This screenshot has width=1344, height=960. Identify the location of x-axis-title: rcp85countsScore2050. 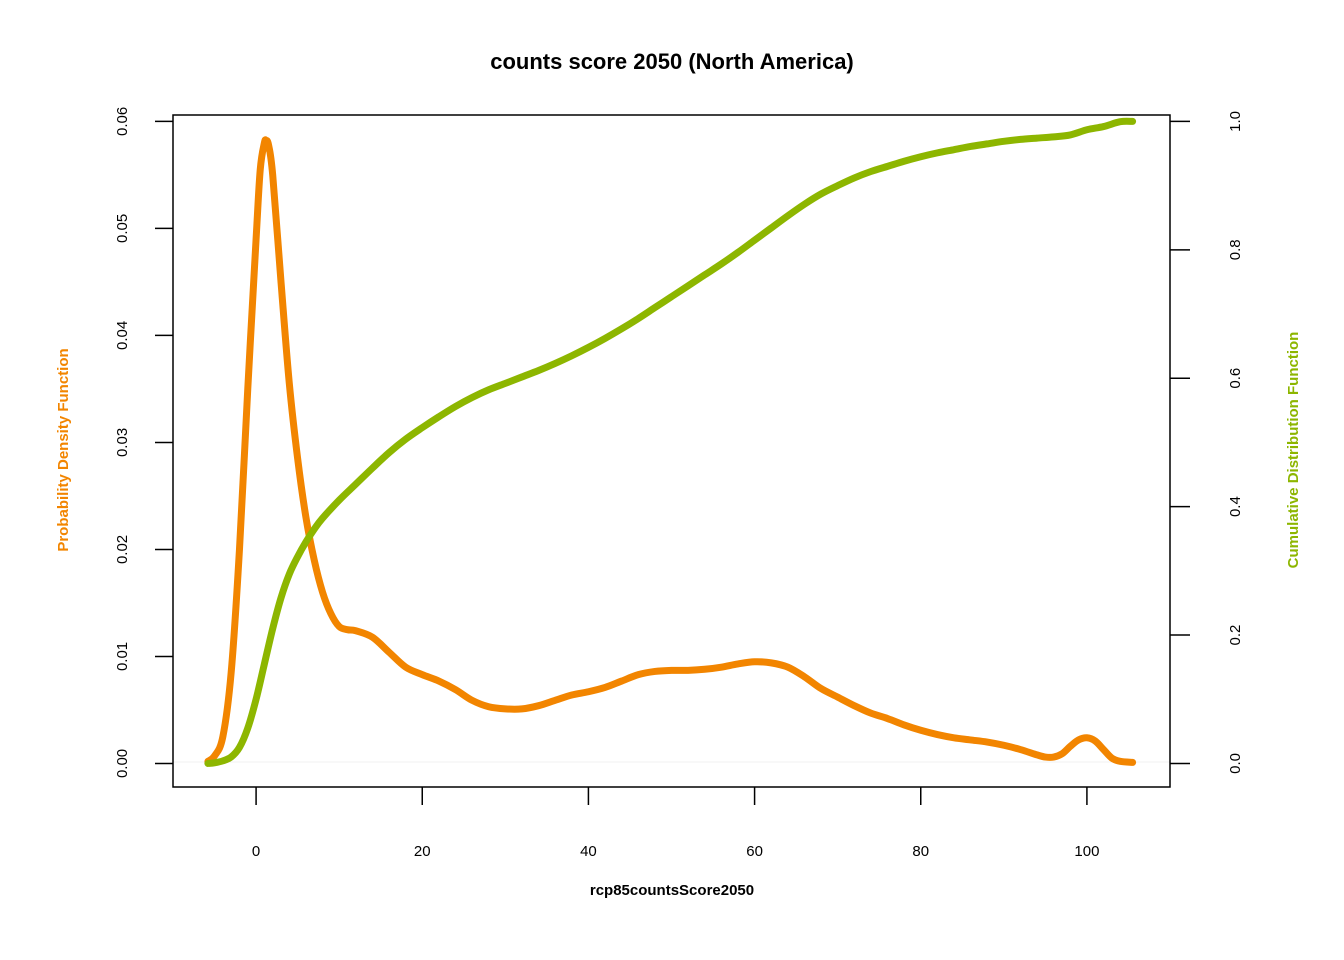
(672, 890).